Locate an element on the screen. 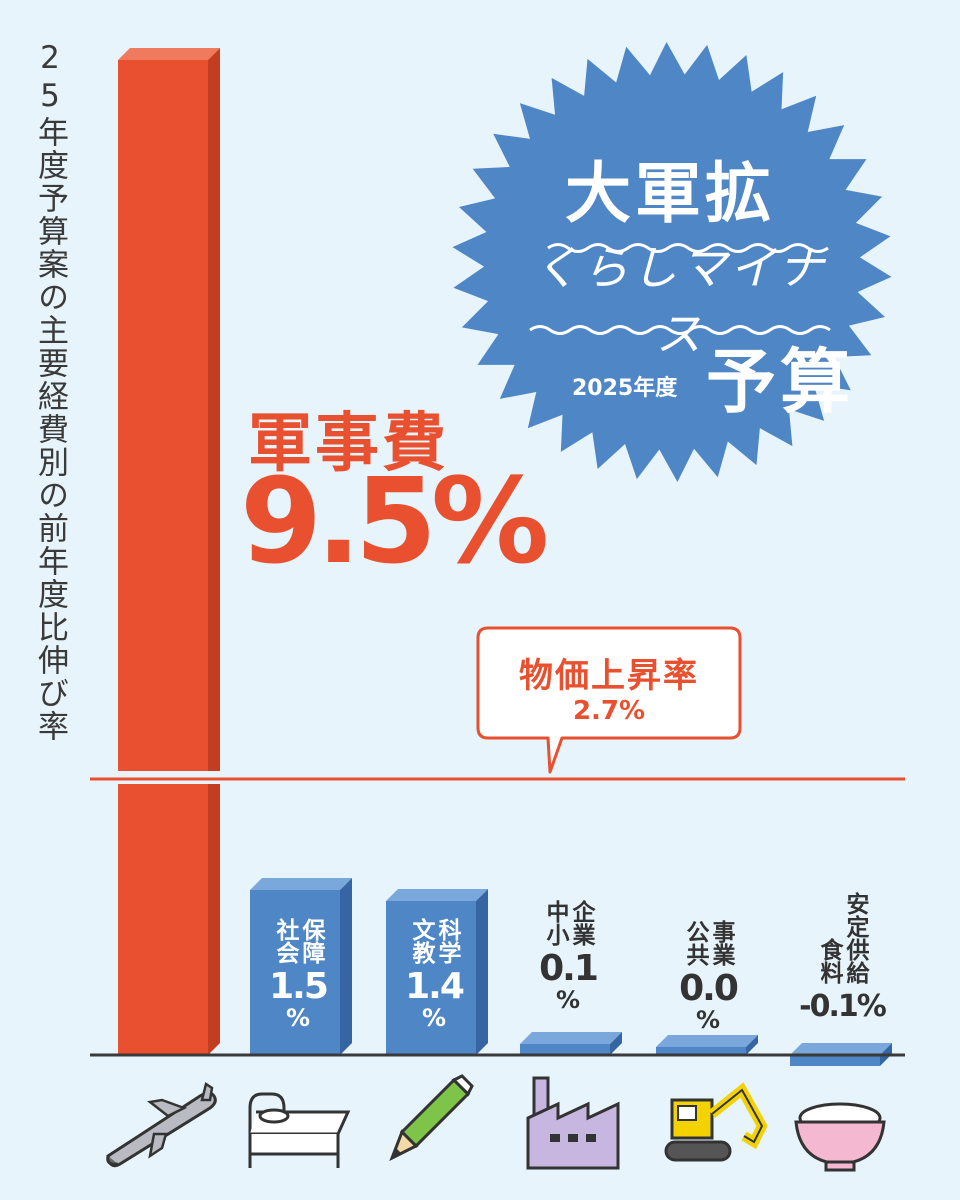  bar-cat-col1: 食料 is located at coordinates (829, 961).